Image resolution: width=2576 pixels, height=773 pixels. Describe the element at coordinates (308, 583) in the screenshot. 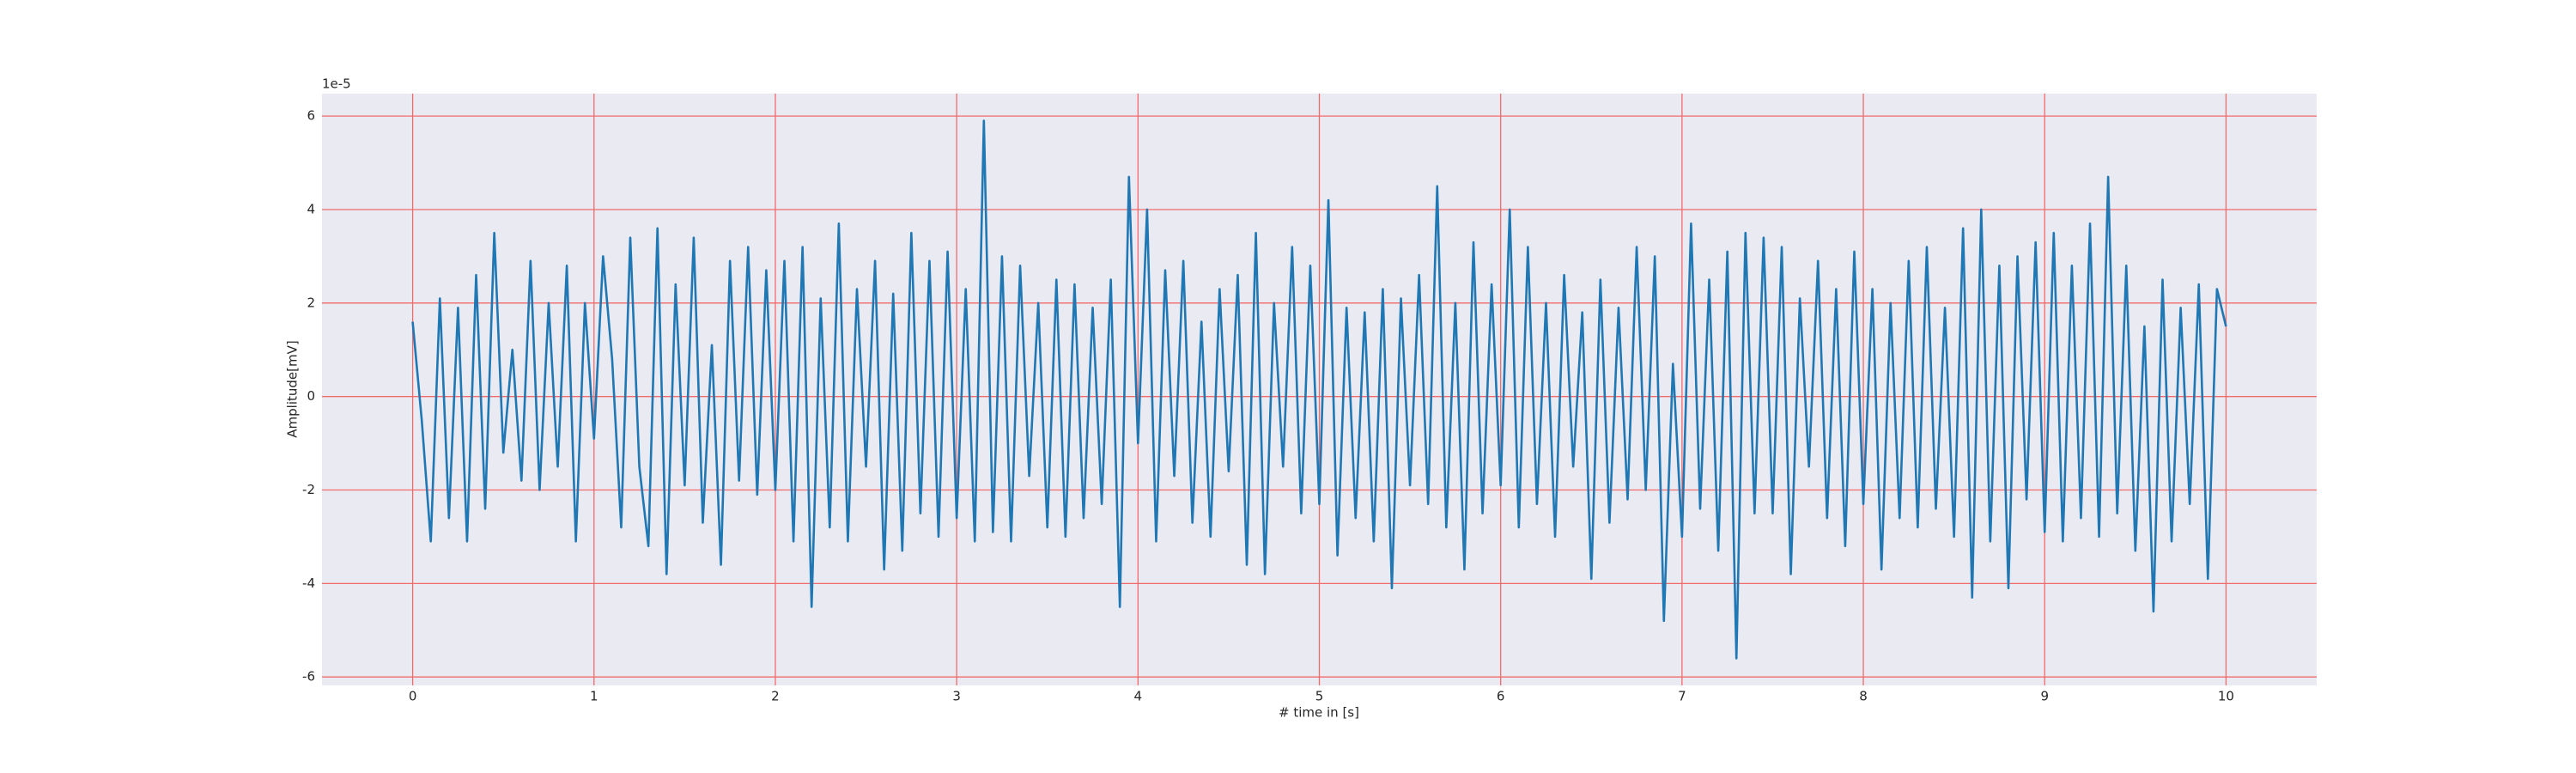

I see `y-tick-label: -4` at that location.